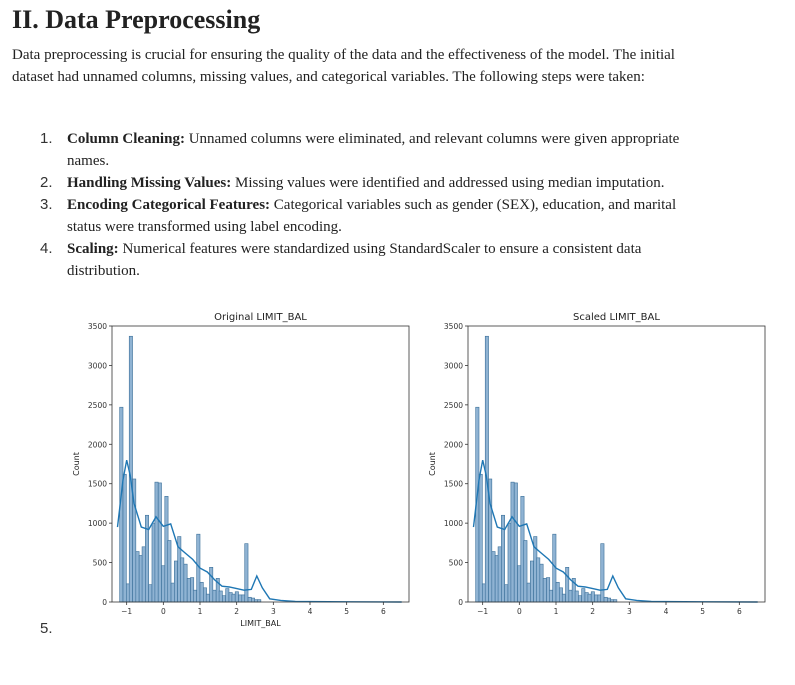 This screenshot has height=685, width=795. I want to click on x-tick-label: 0, so click(163, 611).